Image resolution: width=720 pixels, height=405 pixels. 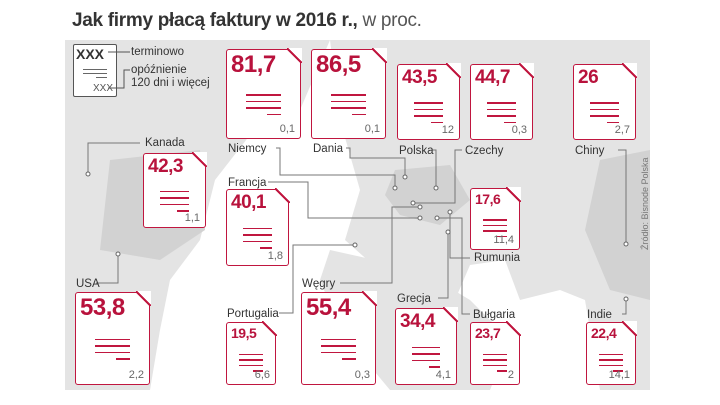 What do you see at coordinates (645, 203) in the screenshot?
I see `source-note: Źródło: Bisnode Polska` at bounding box center [645, 203].